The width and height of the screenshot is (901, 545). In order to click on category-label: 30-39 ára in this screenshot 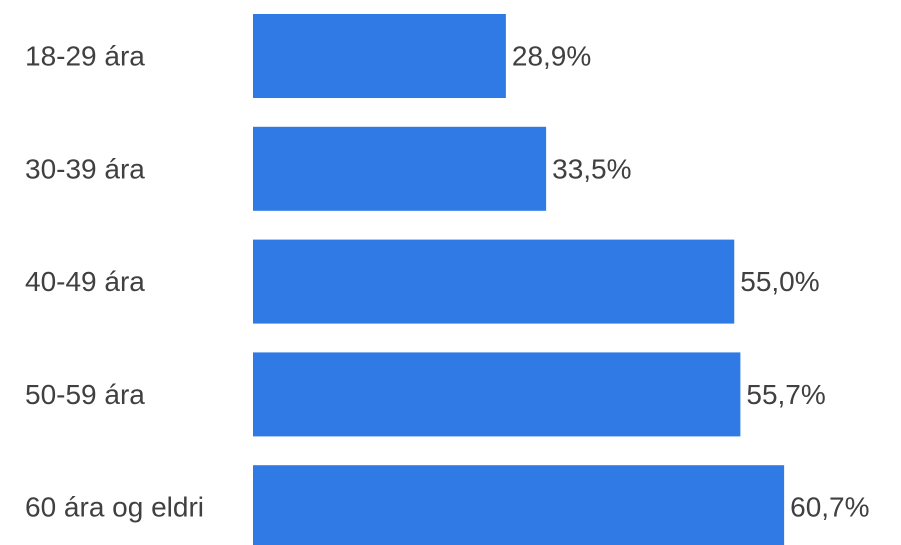, I will do `click(85, 168)`.